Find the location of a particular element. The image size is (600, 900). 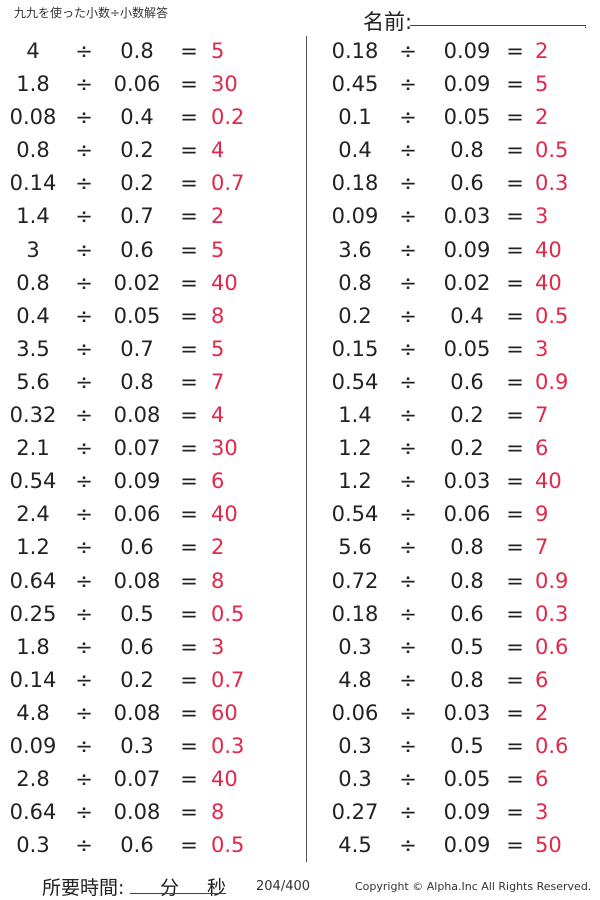

dividend: 0.06 is located at coordinates (355, 712).